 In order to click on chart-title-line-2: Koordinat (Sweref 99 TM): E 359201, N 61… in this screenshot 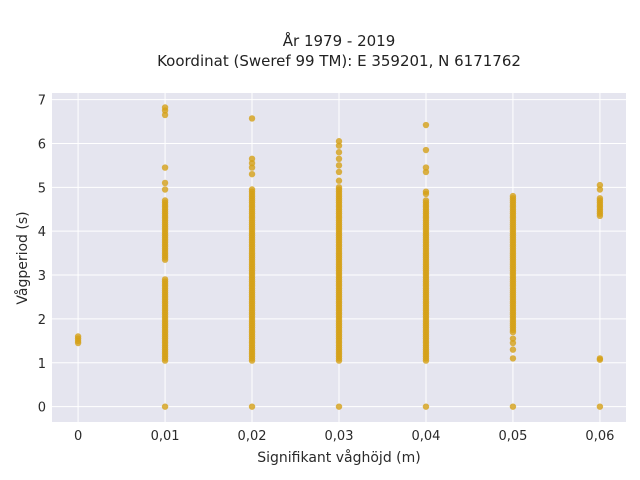, I will do `click(339, 61)`.